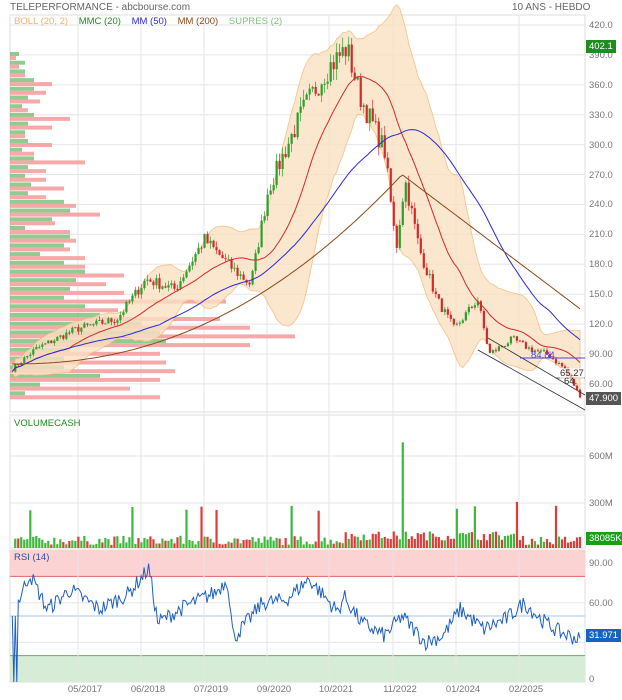 Image resolution: width=622 pixels, height=700 pixels. I want to click on volume-title: VOLUMECASH, so click(47, 423).